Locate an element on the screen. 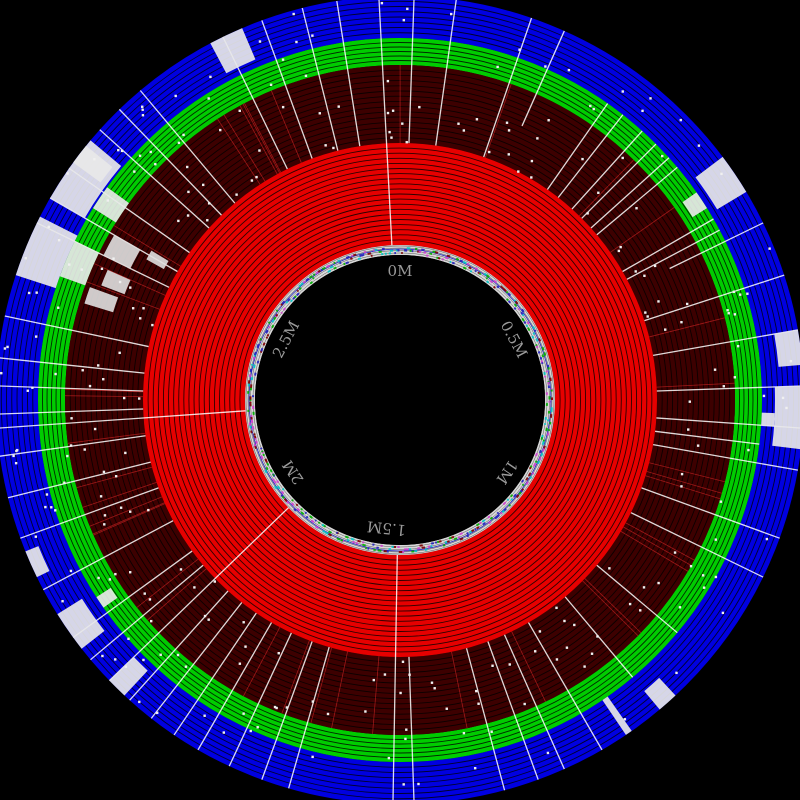 The width and height of the screenshot is (800, 800). center-hole is located at coordinates (400, 400).